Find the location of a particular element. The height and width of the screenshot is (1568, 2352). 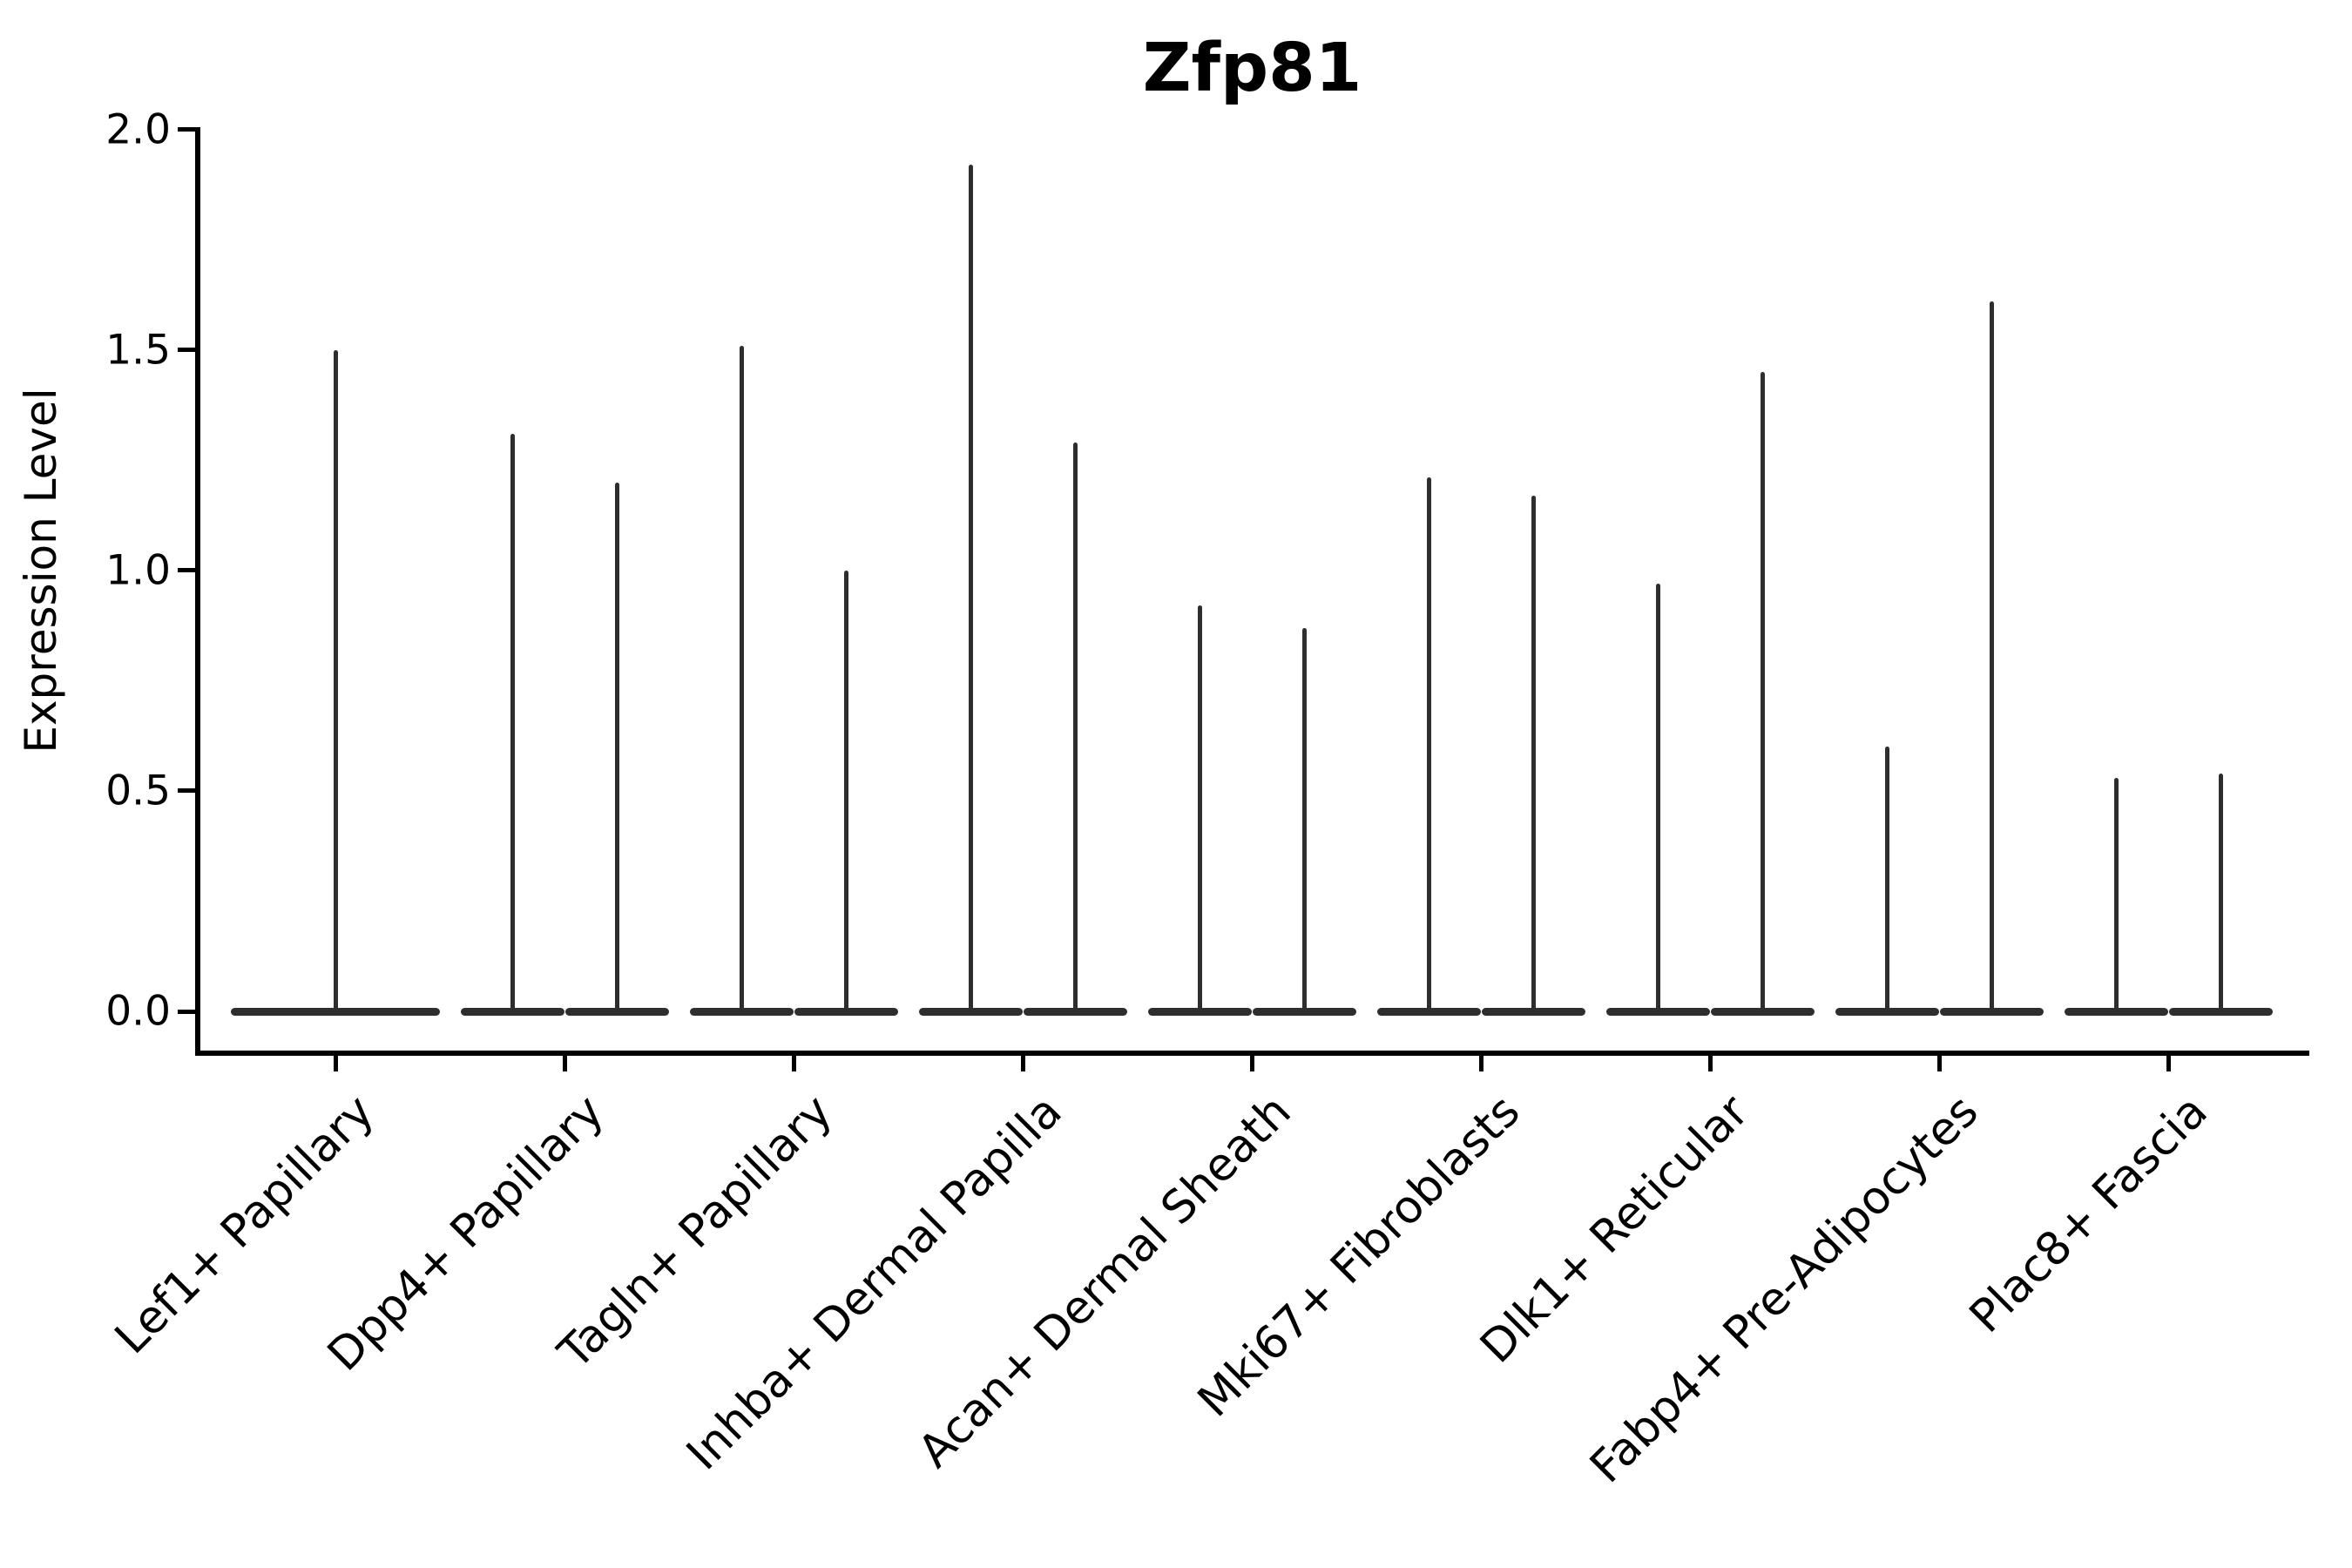

y-tick-label: 2.0 is located at coordinates (138, 129).